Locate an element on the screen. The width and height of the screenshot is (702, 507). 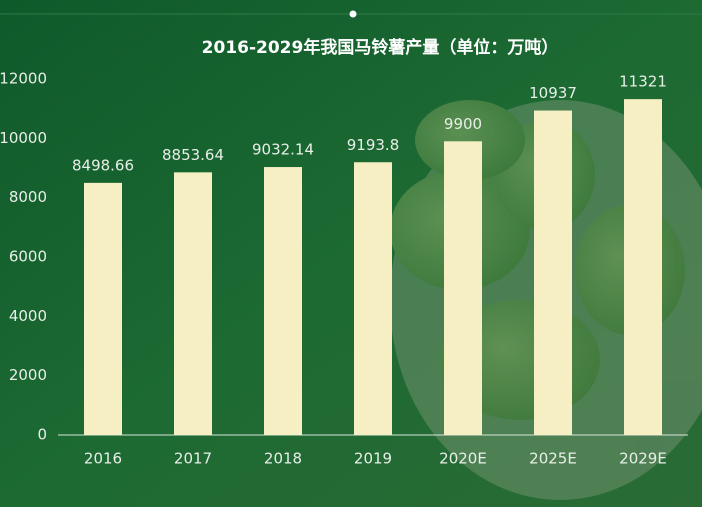
data-label: 9032.14 is located at coordinates (283, 150).